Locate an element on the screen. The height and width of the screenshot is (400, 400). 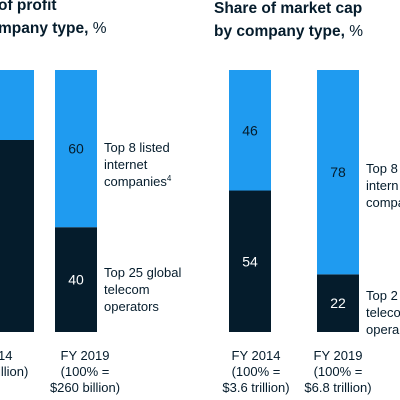
data-label-0-1-0: 40 is located at coordinates (76, 280).